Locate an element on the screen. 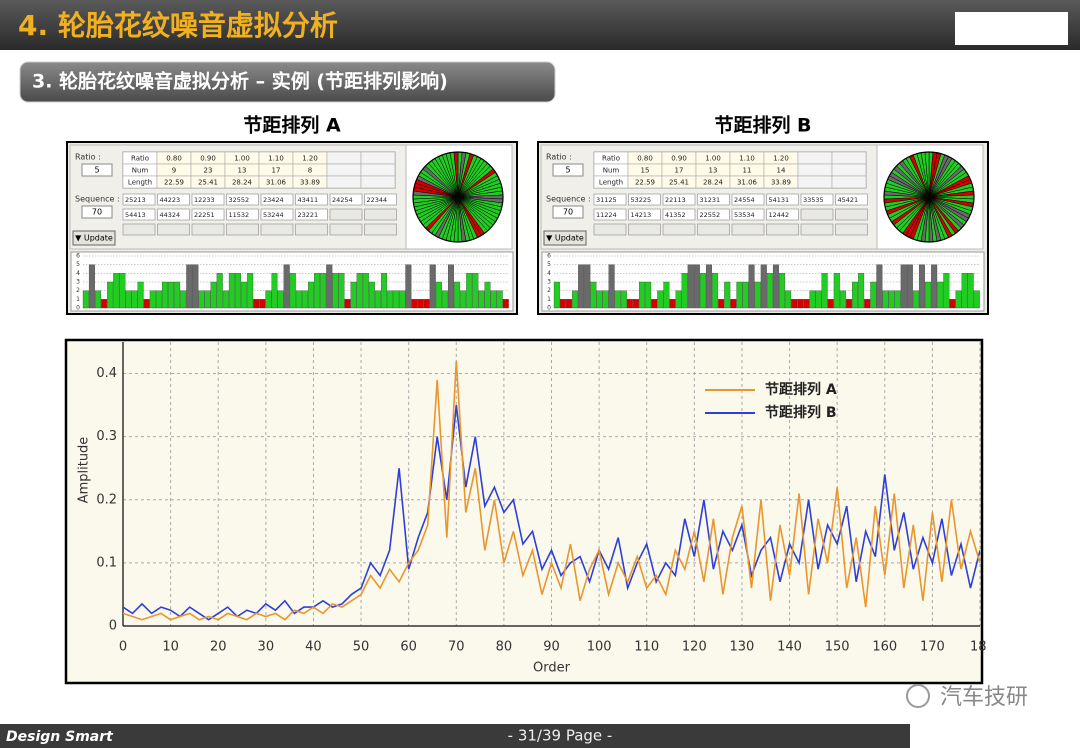 Image resolution: width=1080 pixels, height=748 pixels. table-text: 8 is located at coordinates (310, 171).